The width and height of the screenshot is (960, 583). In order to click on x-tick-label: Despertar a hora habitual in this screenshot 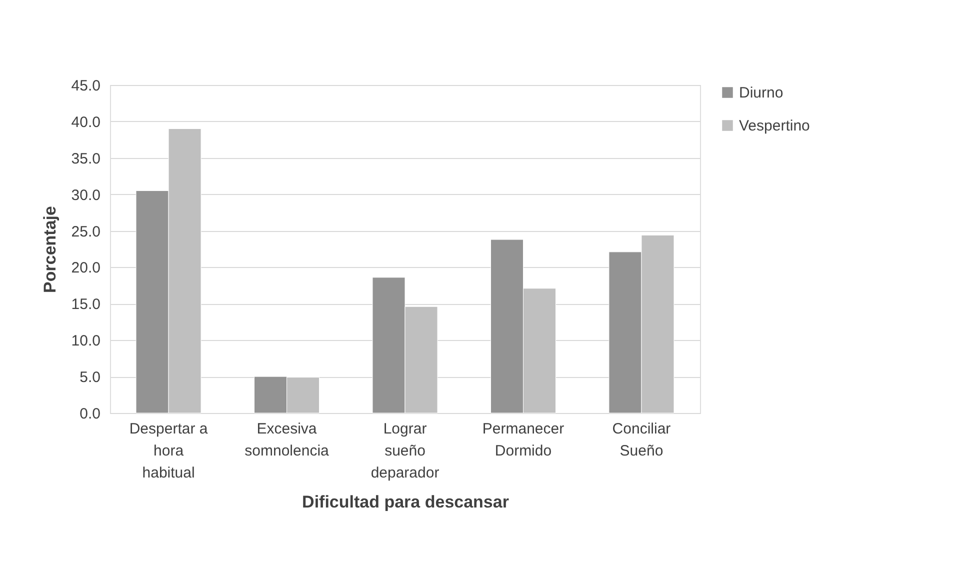, I will do `click(168, 451)`.